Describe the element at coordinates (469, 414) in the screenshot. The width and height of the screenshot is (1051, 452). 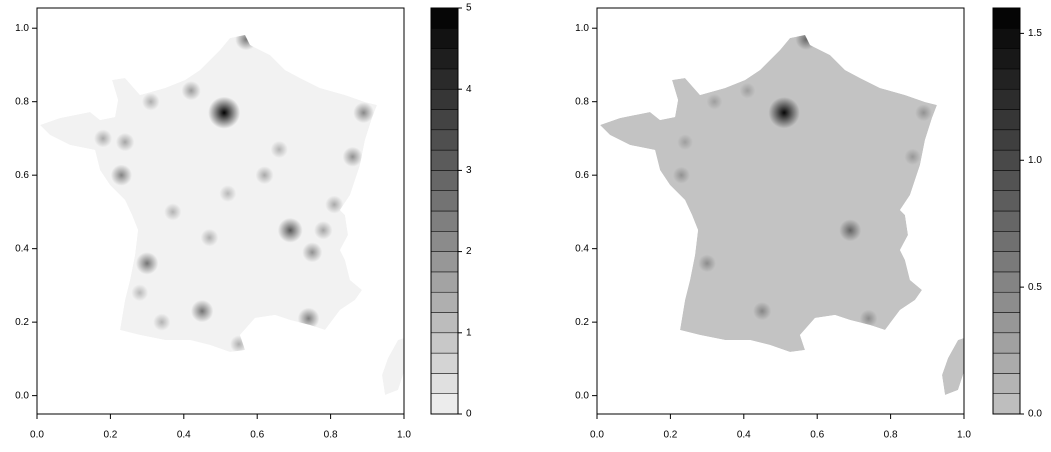
I see `colorbar-tick-label: 0` at that location.